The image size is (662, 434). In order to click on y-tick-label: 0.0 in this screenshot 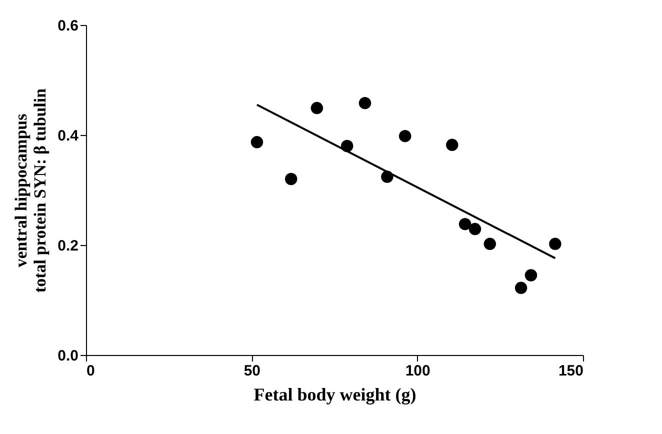, I will do `click(68, 356)`.